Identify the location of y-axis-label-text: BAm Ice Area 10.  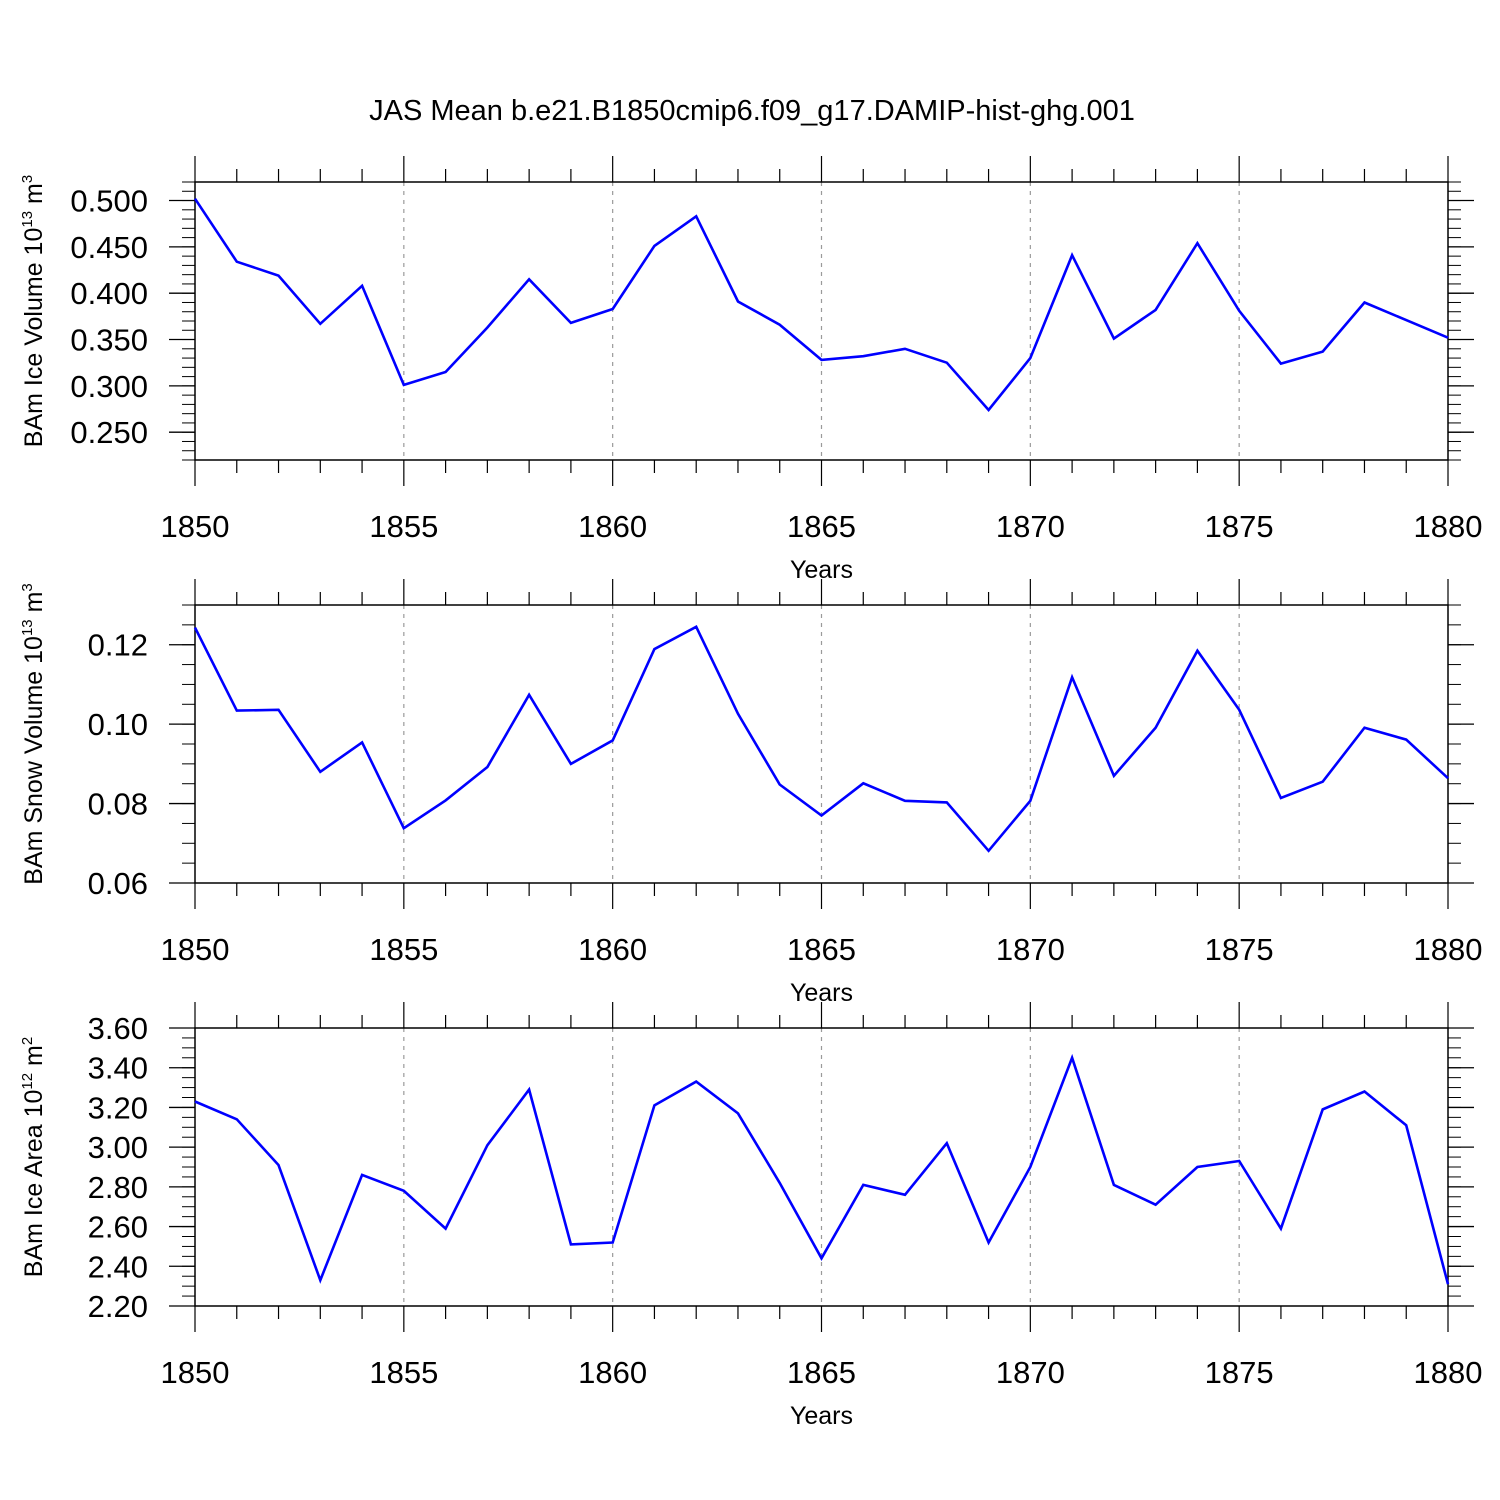
(34, 1184).